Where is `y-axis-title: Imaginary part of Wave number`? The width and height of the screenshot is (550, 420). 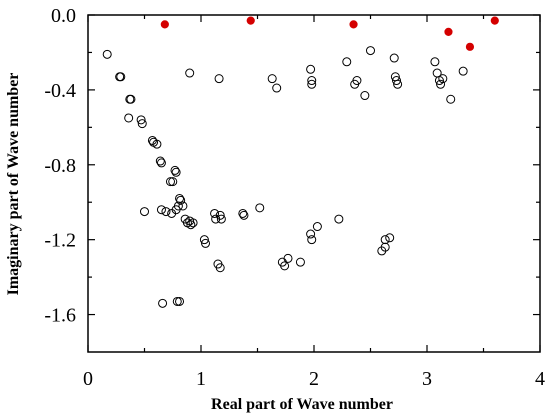 y-axis-title: Imaginary part of Wave number is located at coordinates (13, 184).